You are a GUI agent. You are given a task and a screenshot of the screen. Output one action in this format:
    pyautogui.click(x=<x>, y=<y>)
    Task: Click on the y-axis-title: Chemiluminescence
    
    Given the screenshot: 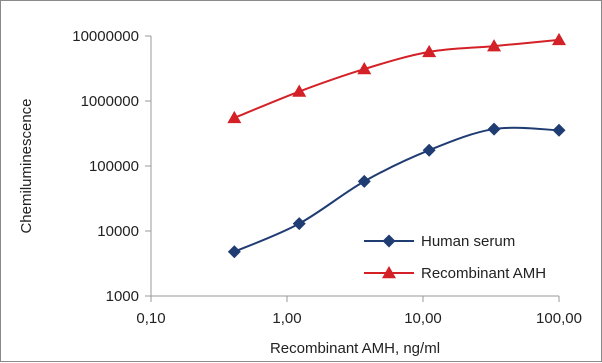 What is the action you would take?
    pyautogui.click(x=26, y=165)
    